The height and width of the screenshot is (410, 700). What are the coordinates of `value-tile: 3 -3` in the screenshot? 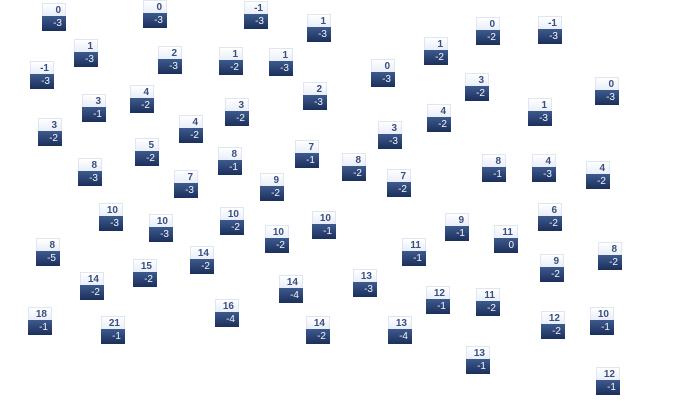 It's located at (390, 135).